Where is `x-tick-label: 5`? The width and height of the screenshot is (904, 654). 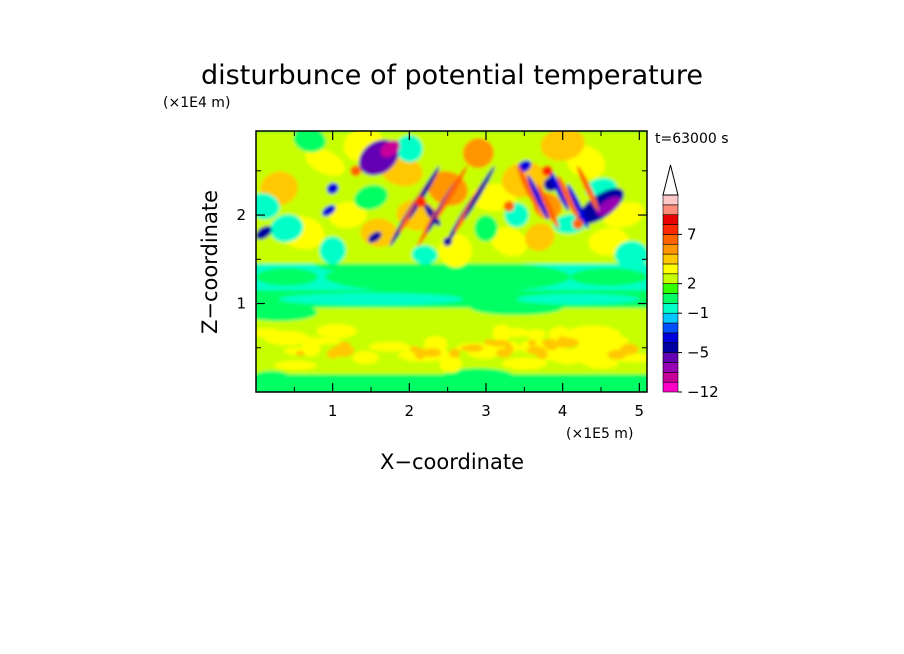 x-tick-label: 5 is located at coordinates (640, 411).